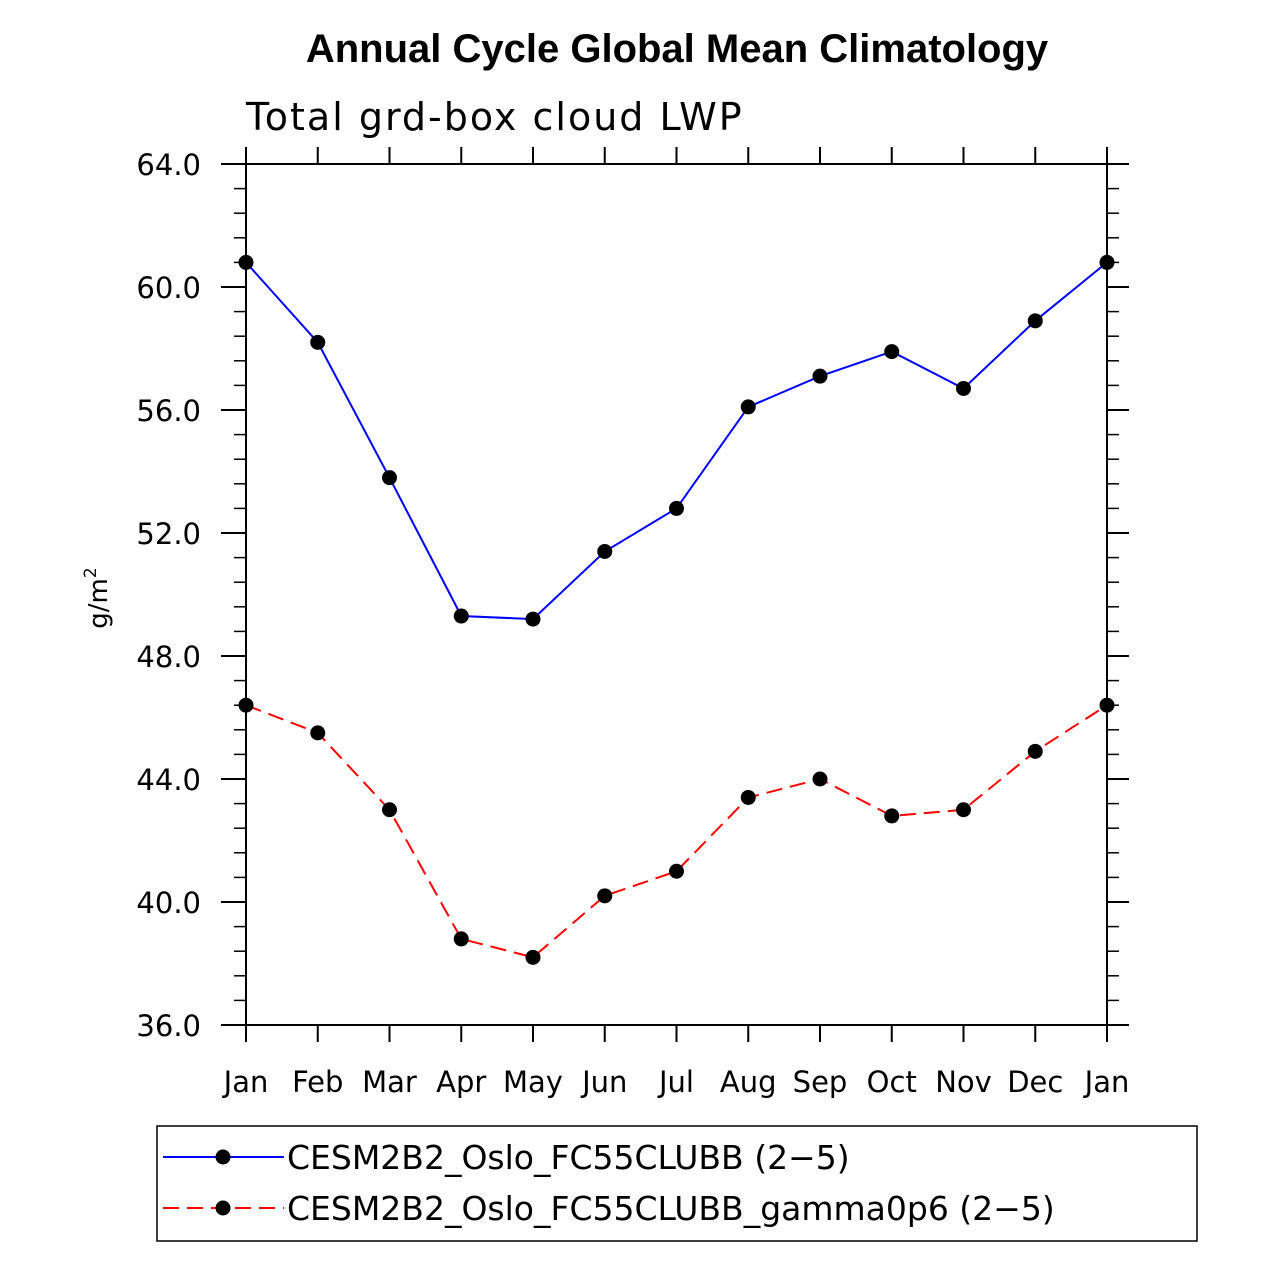 The image size is (1271, 1271). What do you see at coordinates (892, 1082) in the screenshot?
I see `x-tick-label: Oct` at bounding box center [892, 1082].